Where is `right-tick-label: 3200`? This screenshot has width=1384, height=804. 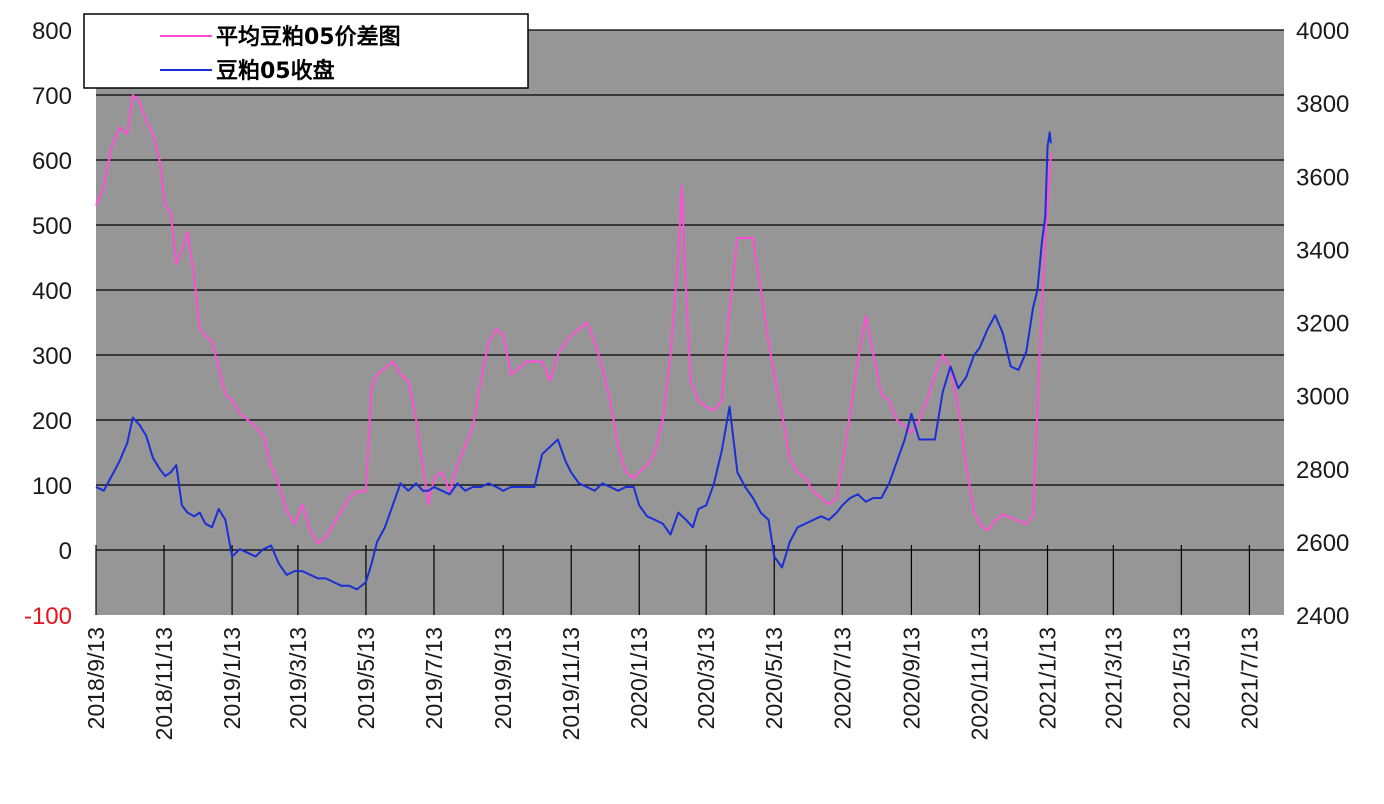 right-tick-label: 3200 is located at coordinates (1322, 324).